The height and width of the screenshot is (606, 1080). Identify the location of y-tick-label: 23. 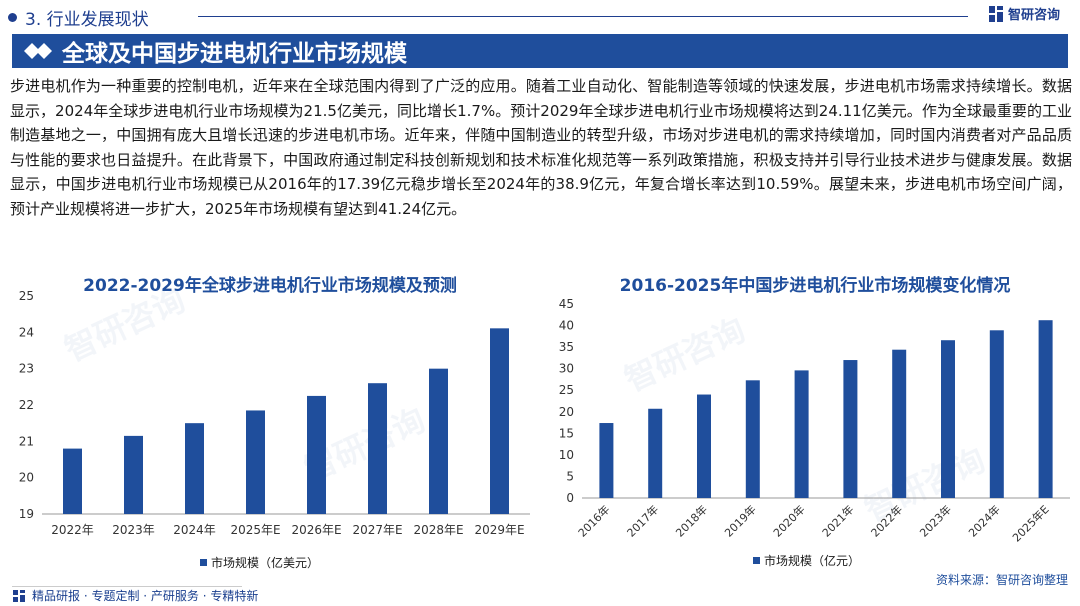
(26, 369).